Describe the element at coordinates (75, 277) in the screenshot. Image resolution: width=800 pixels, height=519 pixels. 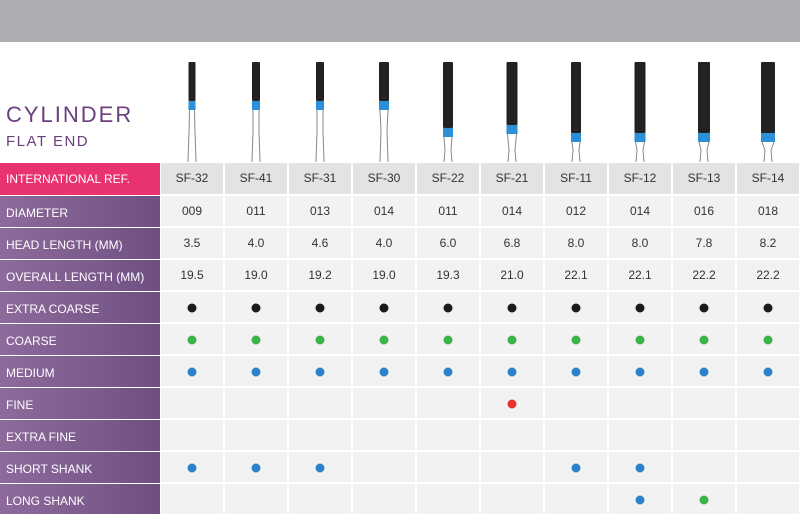
I see `row-label: OVERALL LENGTH (MM)` at that location.